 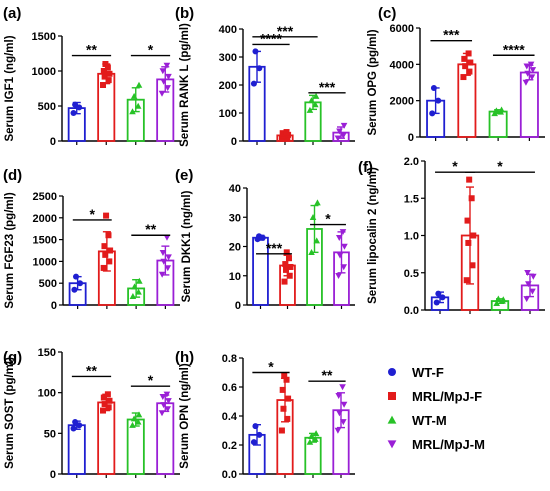 I want to click on panel-label: (a), so click(x=12, y=13).